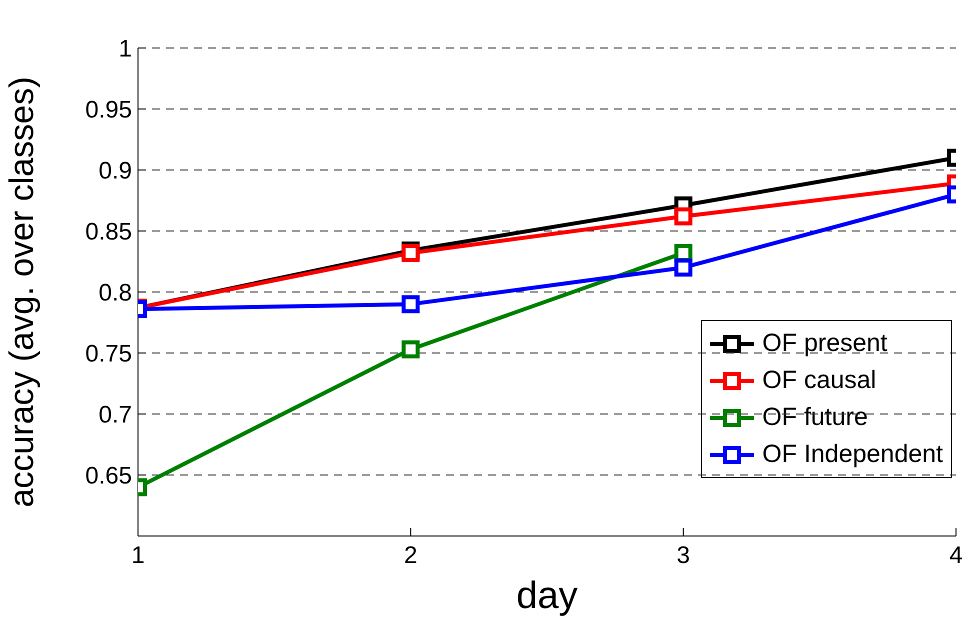 The image size is (970, 622). Describe the element at coordinates (115, 171) in the screenshot. I see `y-tick-label: 0.9` at that location.